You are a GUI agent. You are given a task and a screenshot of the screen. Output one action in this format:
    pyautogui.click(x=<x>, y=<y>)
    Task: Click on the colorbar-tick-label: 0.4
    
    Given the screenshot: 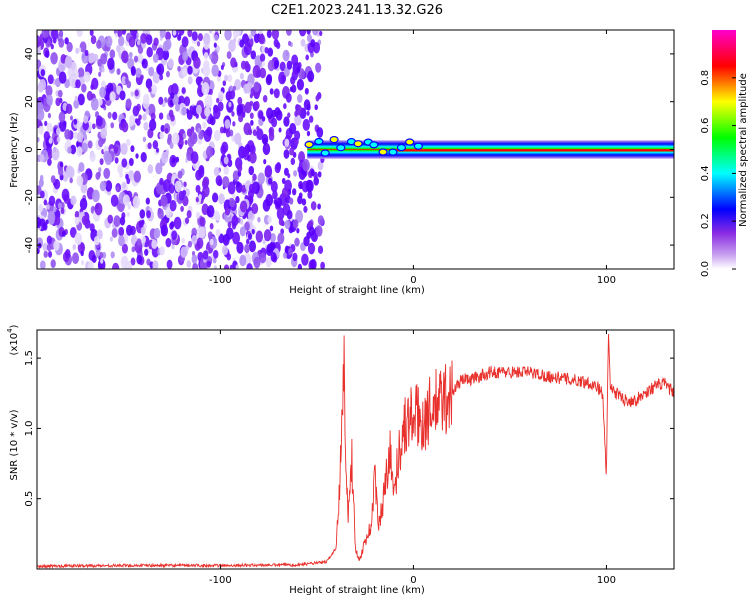 What is the action you would take?
    pyautogui.click(x=705, y=173)
    